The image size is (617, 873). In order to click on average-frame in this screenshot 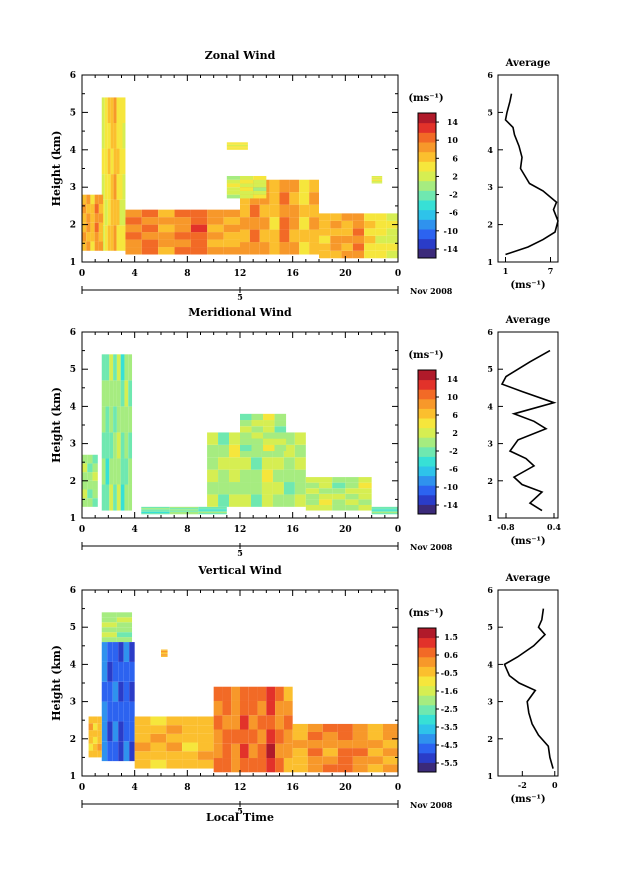, I will do `click(528, 683)`.